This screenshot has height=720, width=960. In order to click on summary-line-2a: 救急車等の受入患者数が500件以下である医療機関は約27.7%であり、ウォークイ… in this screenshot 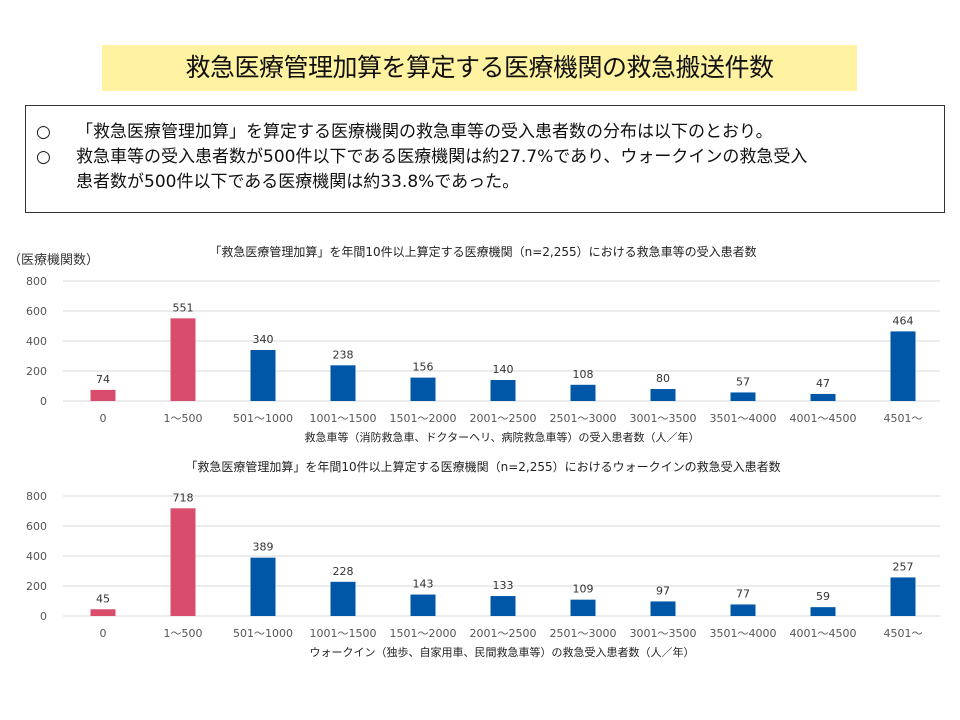, I will do `click(442, 157)`.